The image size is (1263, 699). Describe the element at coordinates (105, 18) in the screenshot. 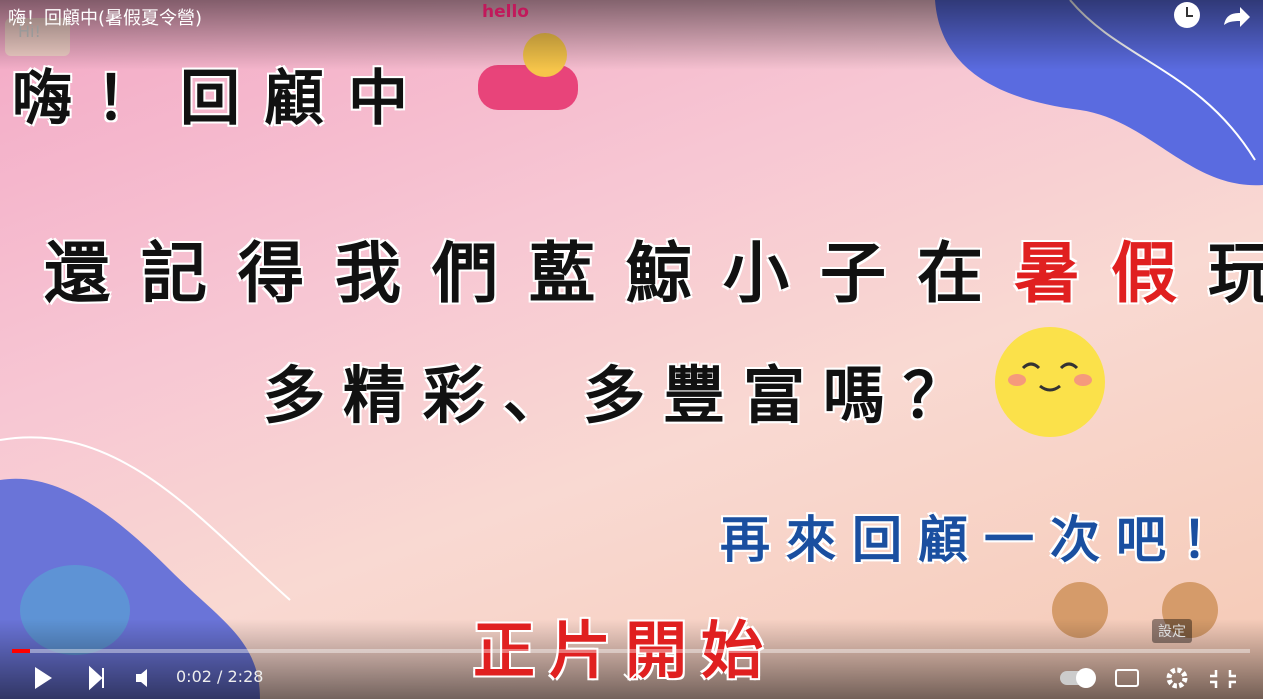

I see `video-title: 嗨！回顧中(暑假夏令營)` at that location.